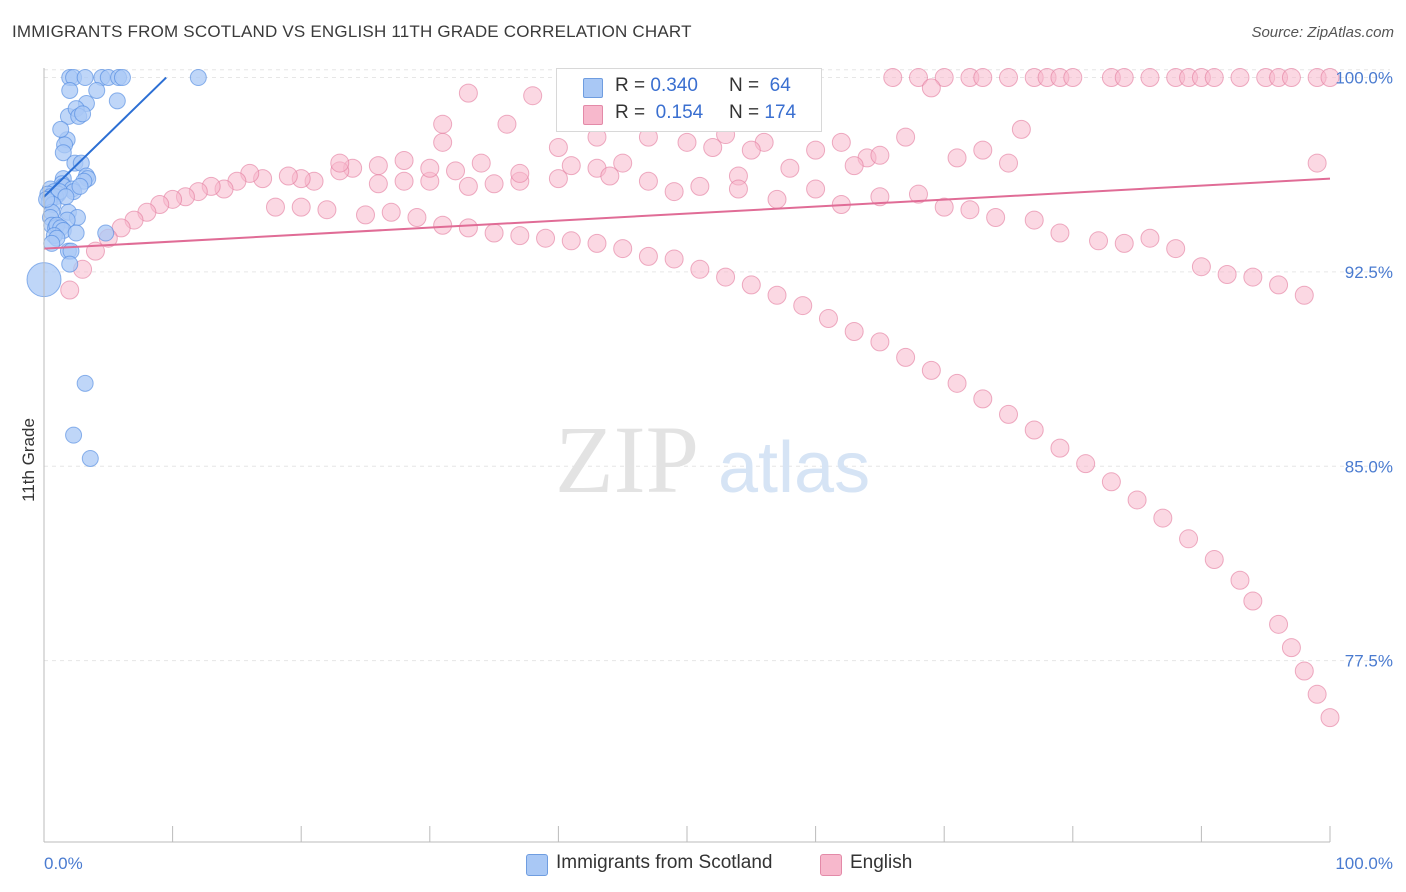 The width and height of the screenshot is (1406, 892). Describe the element at coordinates (831, 865) in the screenshot. I see `english-legend-swatch` at that location.